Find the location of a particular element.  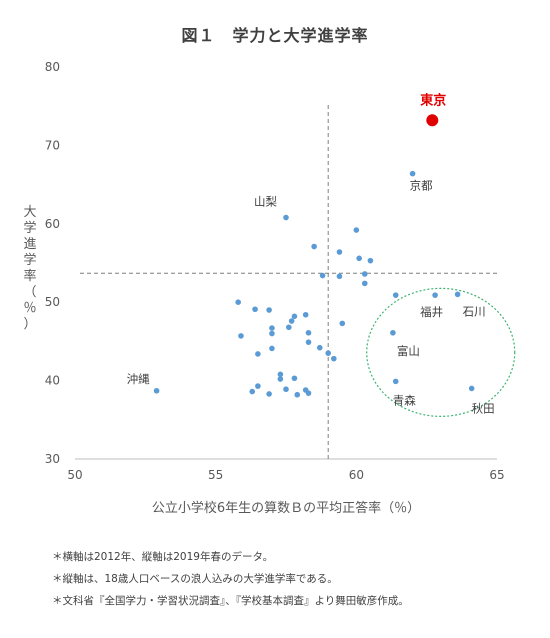

note-3: ＊文科省『全国学力・学習状況調査』、『学校基本調査』より舞田敏彦作成。 is located at coordinates (230, 601).